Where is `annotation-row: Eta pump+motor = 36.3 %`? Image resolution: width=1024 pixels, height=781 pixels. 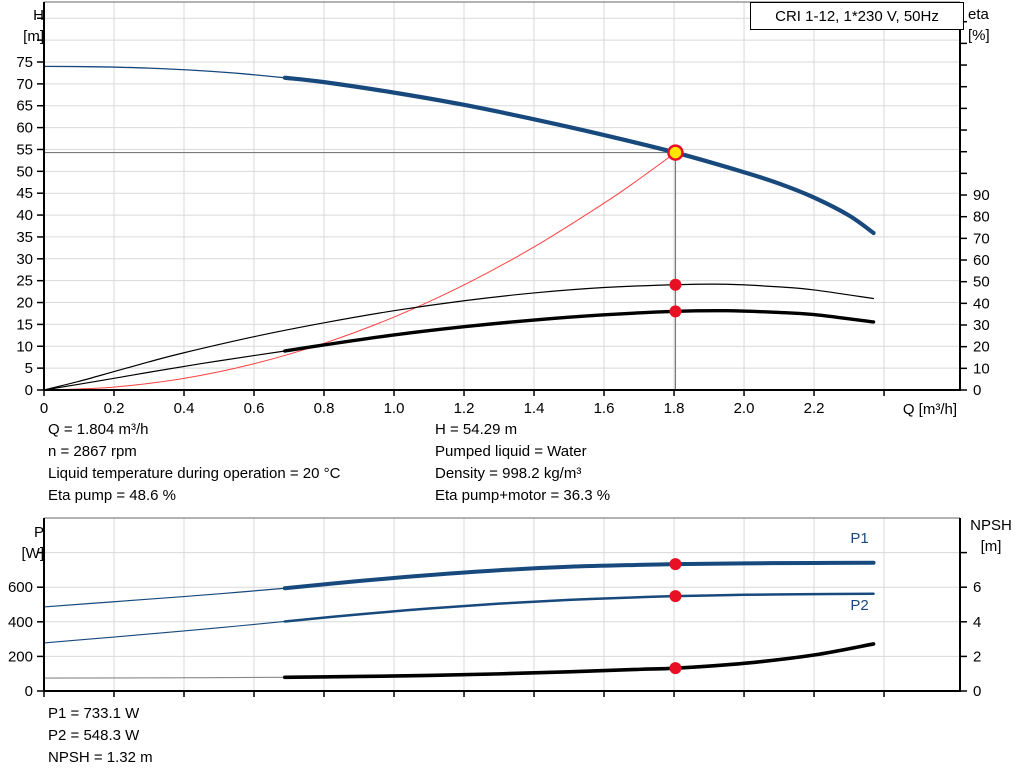
annotation-row: Eta pump+motor = 36.3 % is located at coordinates (523, 495).